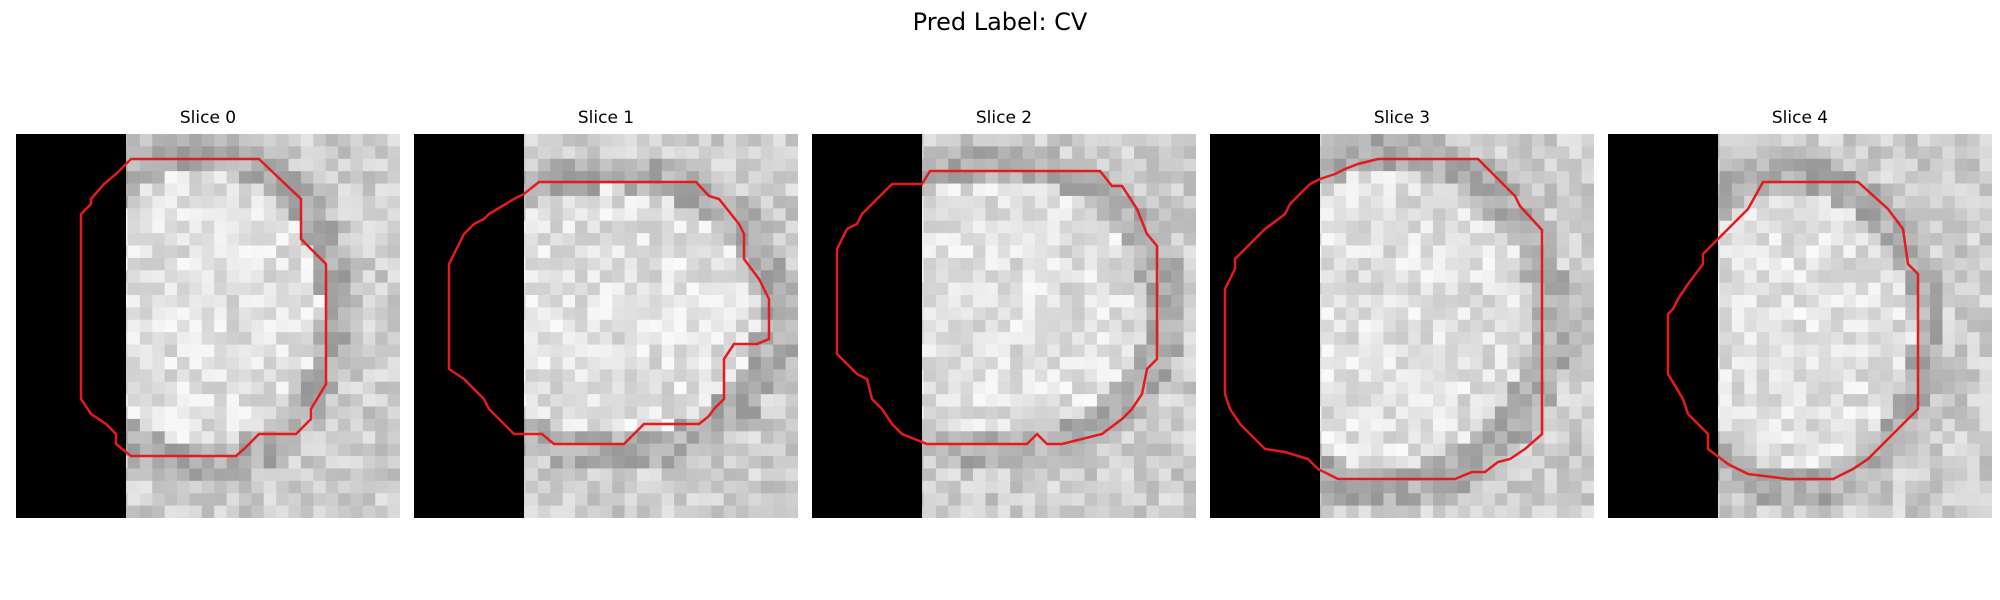 The image size is (2000, 600). Describe the element at coordinates (606, 118) in the screenshot. I see `slice-title: Slice 1` at that location.